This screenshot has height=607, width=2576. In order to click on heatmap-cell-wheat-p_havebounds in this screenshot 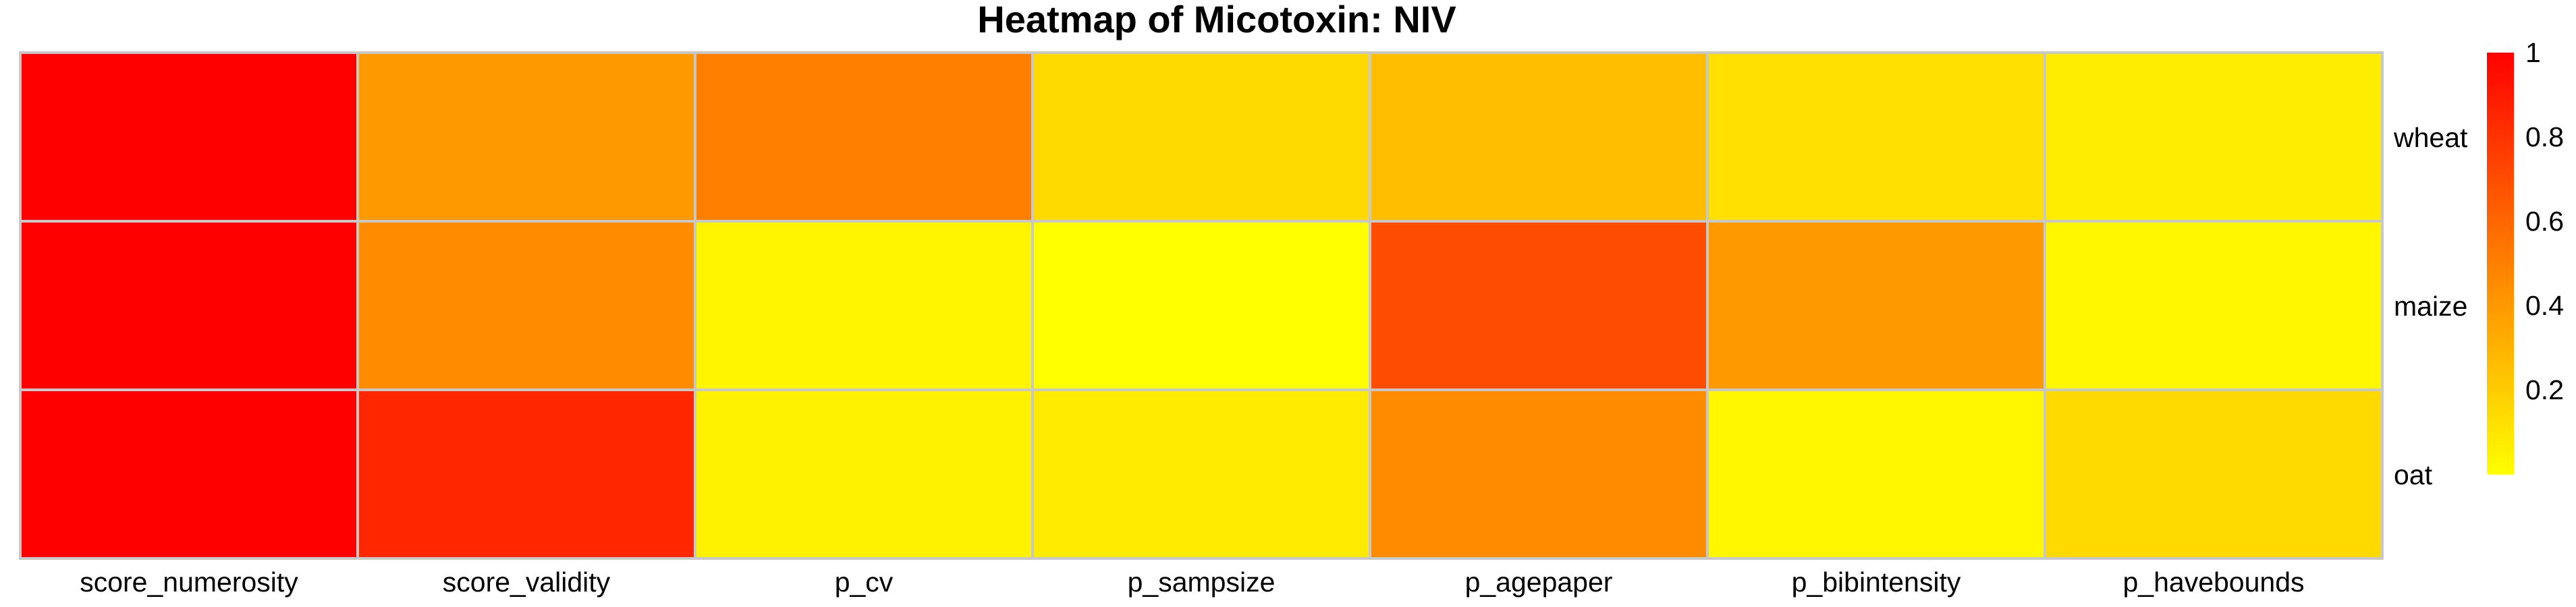, I will do `click(2214, 137)`.